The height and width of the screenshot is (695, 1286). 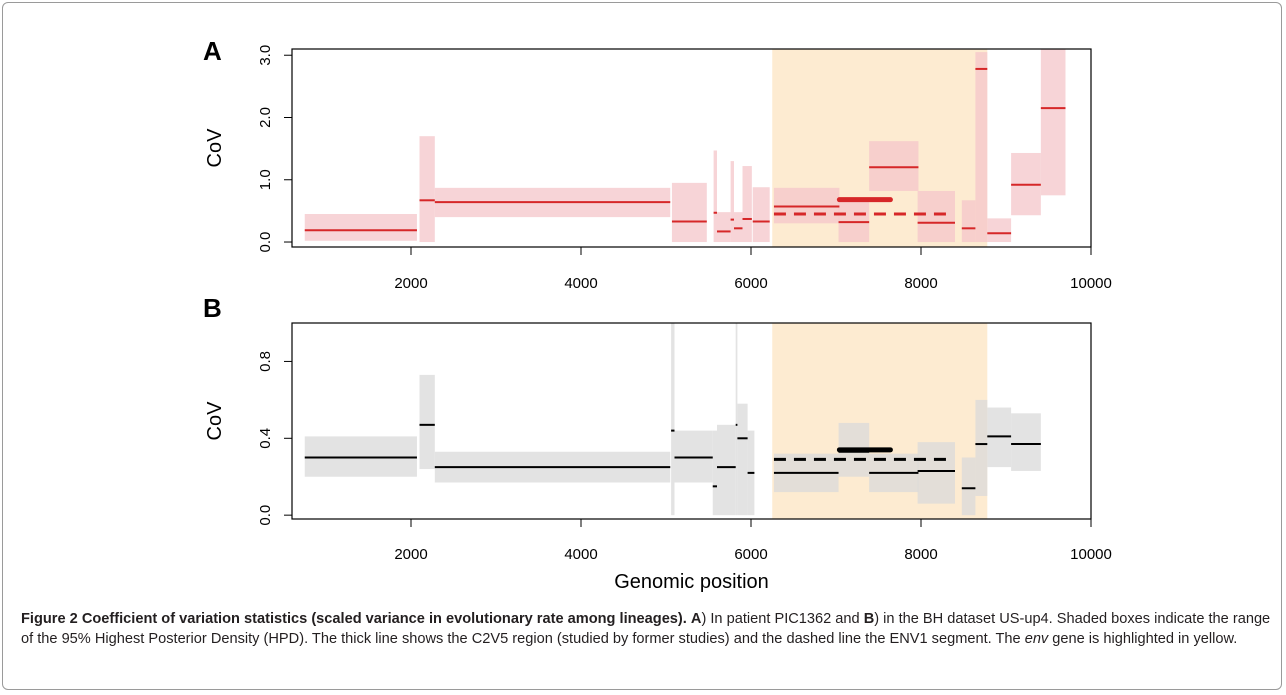 I want to click on y-tick-label: 3.0, so click(x=265, y=55).